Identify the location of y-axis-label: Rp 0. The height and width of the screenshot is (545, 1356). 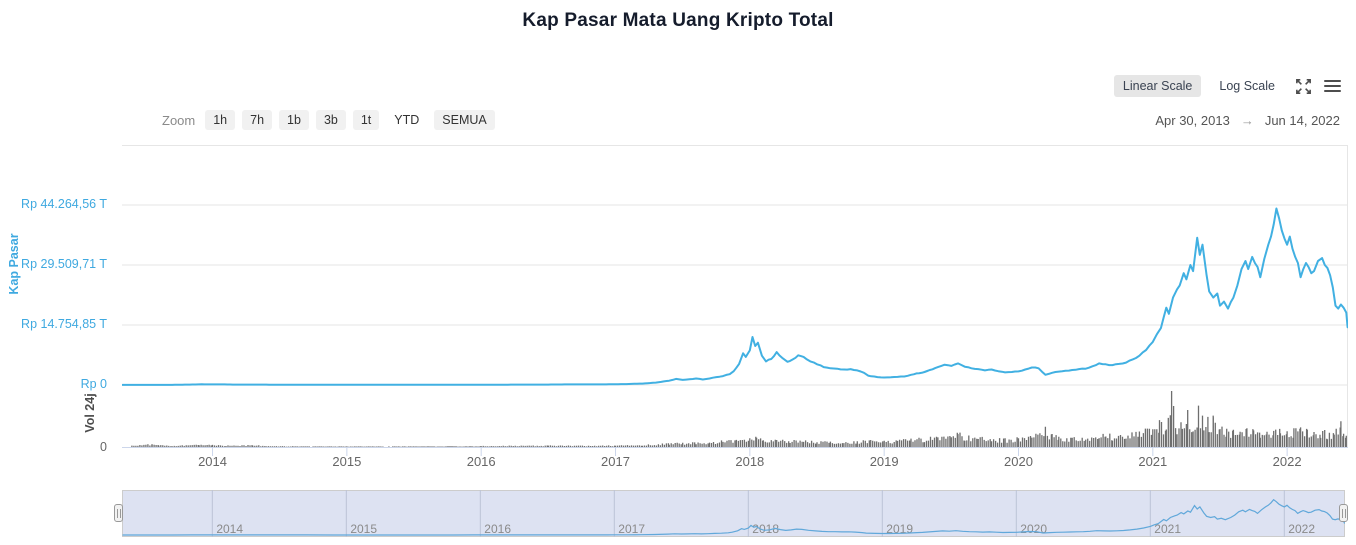
(93, 384).